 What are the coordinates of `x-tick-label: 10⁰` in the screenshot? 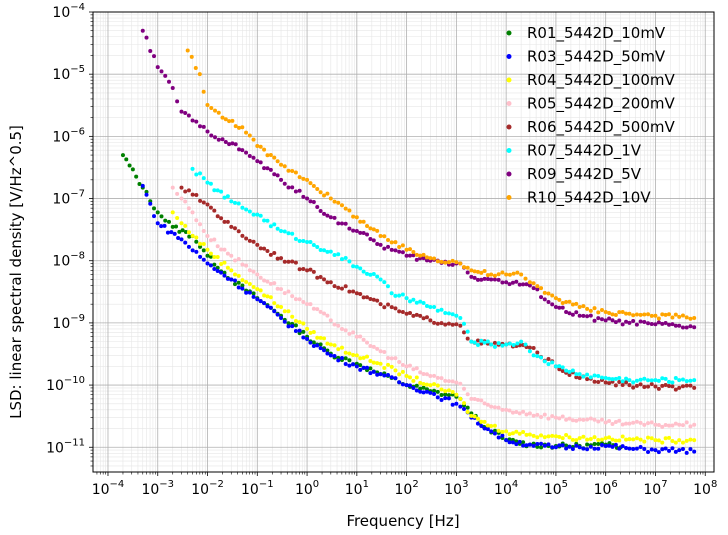 It's located at (307, 488).